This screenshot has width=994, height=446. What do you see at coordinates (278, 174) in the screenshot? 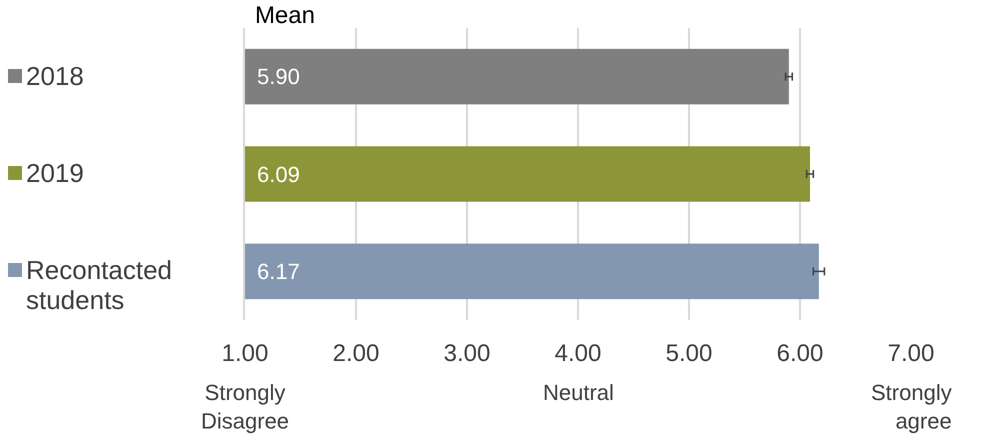
I see `data-label: 6.09` at bounding box center [278, 174].